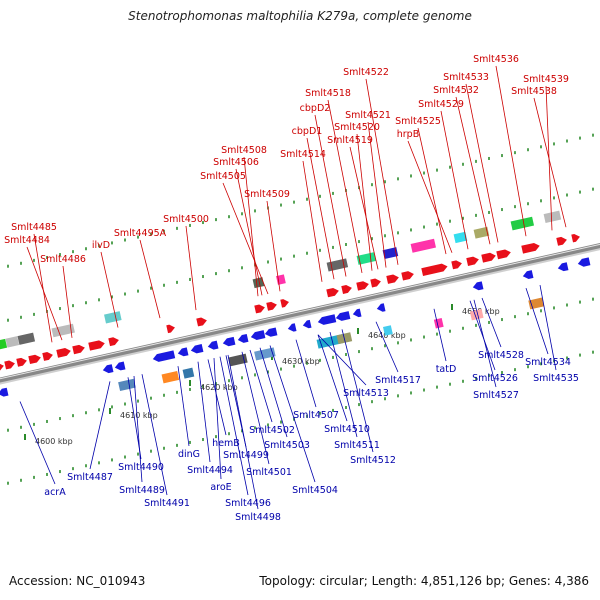 This screenshot has width=600, height=600. I want to click on gene-label: Smlt4496, so click(248, 503).